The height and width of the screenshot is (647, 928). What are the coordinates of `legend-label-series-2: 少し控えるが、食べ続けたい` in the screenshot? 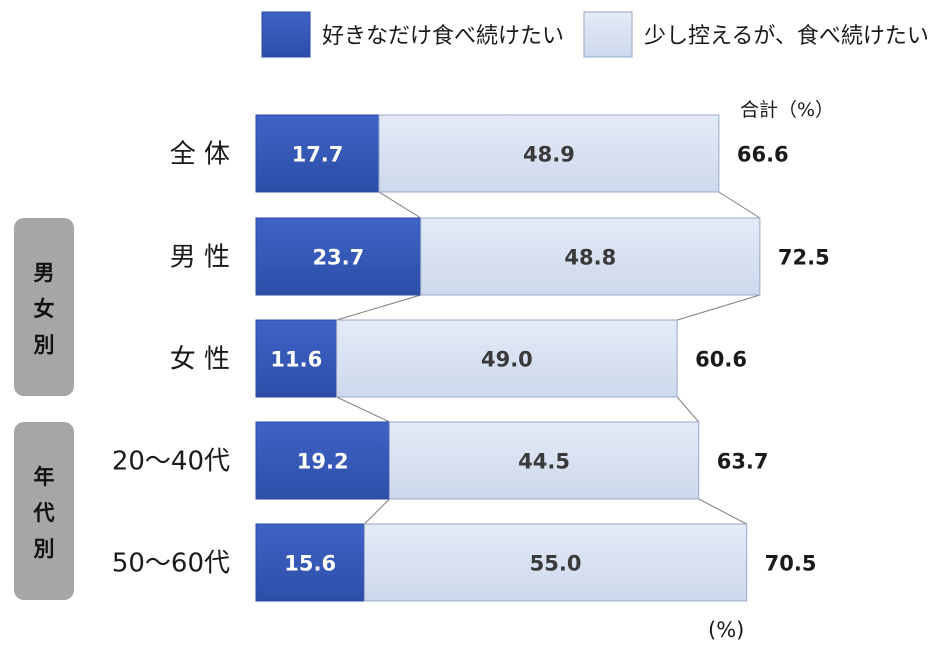 It's located at (786, 36).